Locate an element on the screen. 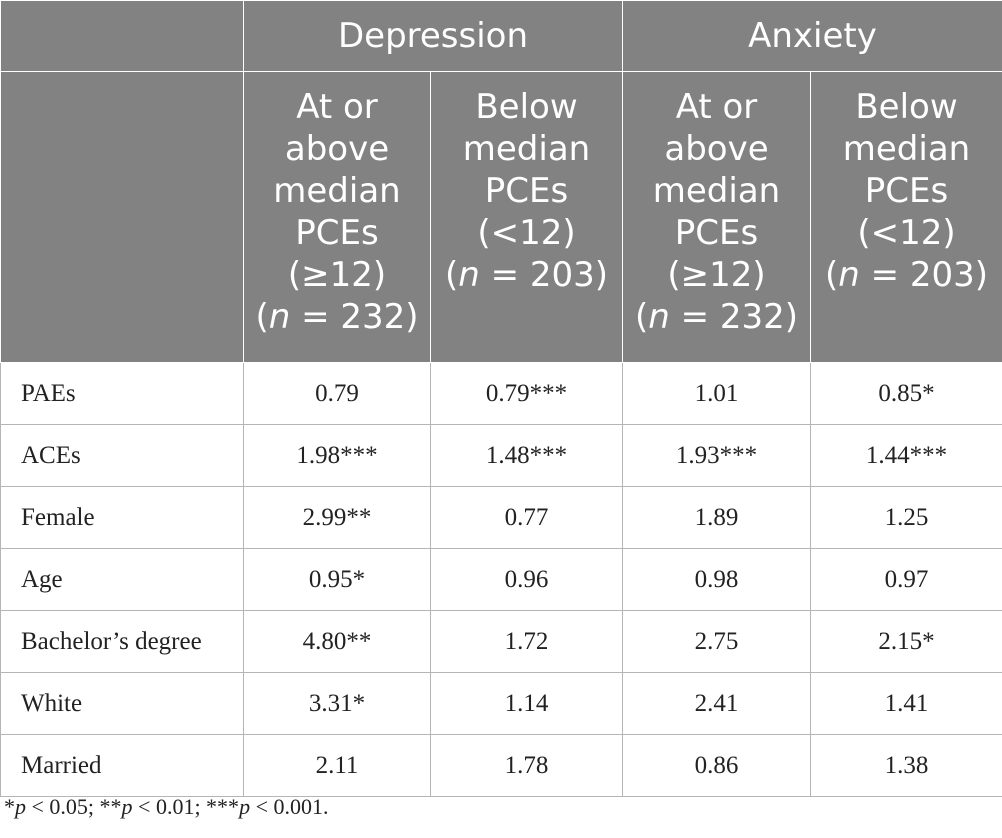 The height and width of the screenshot is (838, 1002). table-cell: 1.25 is located at coordinates (906, 517).